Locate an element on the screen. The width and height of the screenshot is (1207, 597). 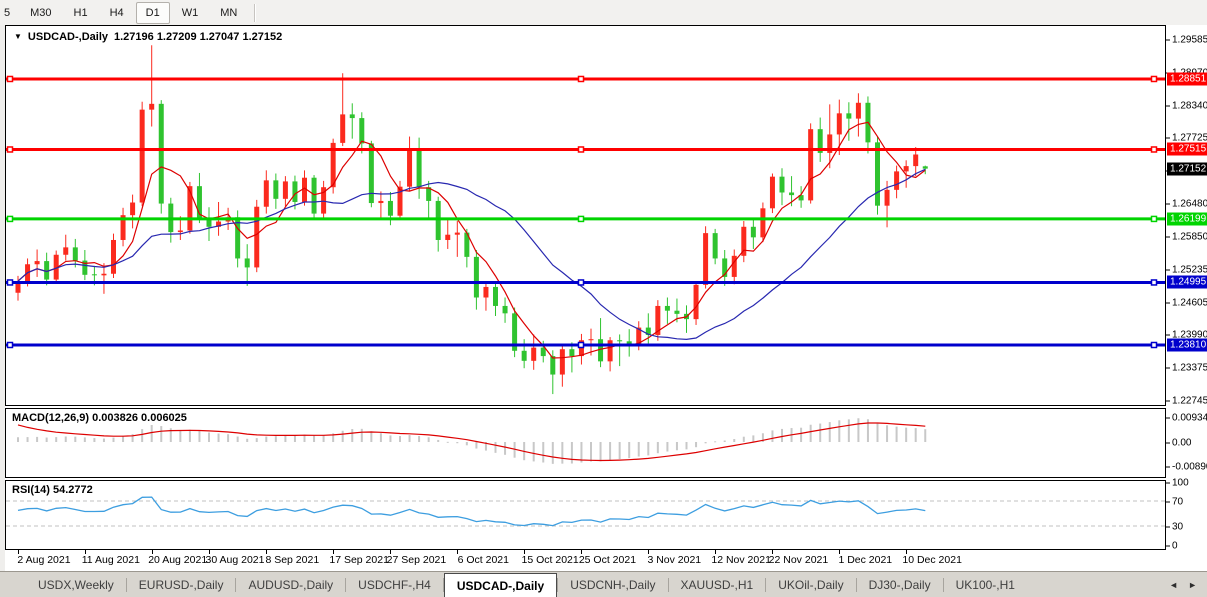
timeframe-button-H4: H4 is located at coordinates (116, 12).